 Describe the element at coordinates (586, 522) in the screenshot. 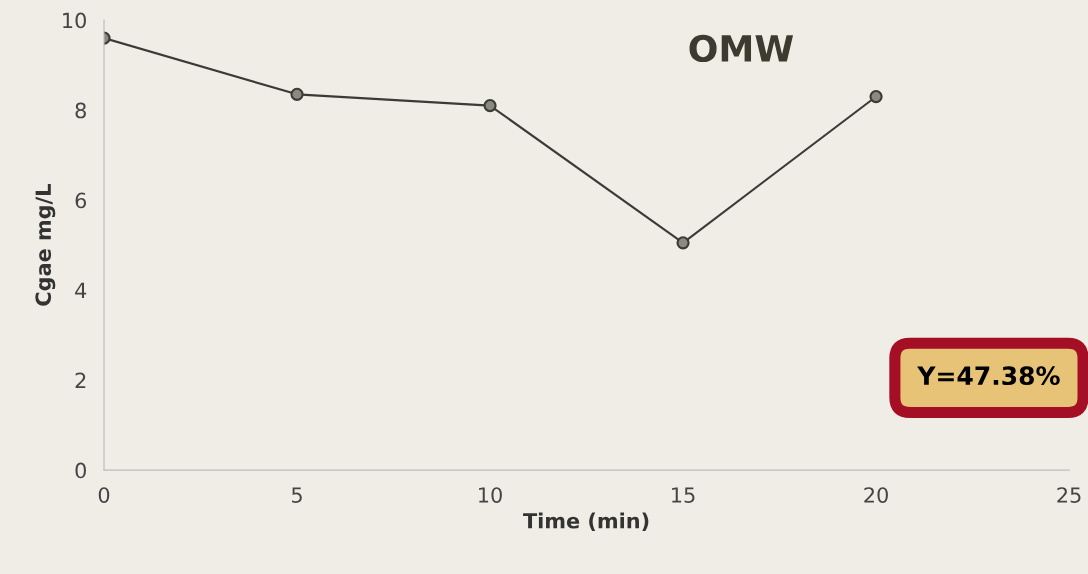

I see `x-axis-title: Time (min)` at that location.